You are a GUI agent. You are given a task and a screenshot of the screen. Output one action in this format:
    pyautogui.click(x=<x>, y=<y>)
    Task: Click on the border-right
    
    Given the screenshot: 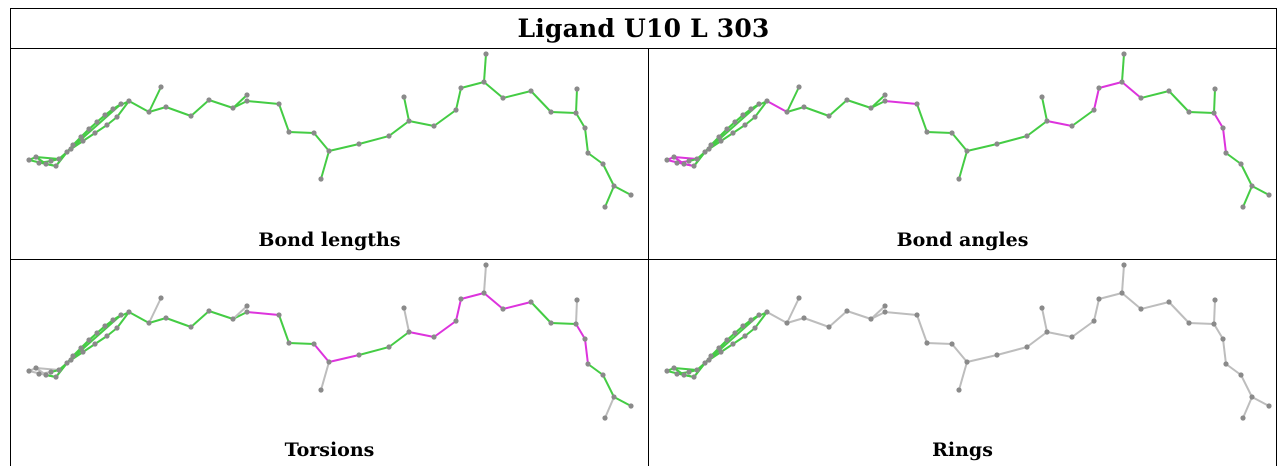 What is the action you would take?
    pyautogui.click(x=1276, y=237)
    